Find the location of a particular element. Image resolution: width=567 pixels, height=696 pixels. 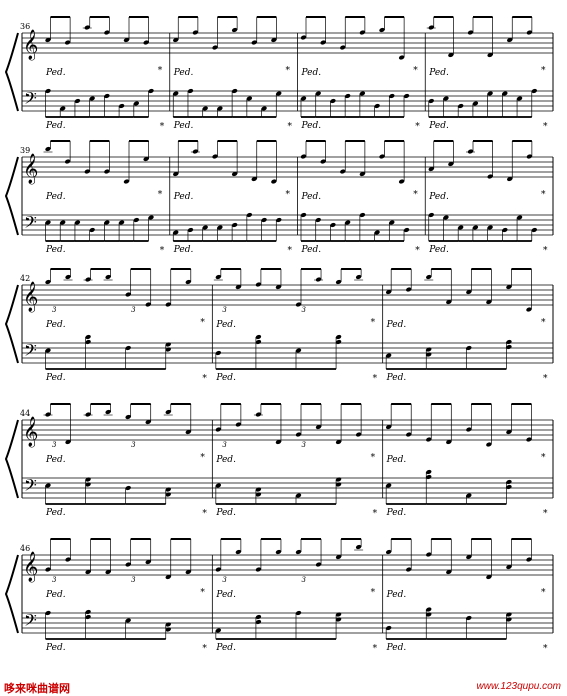

site-url: www.123qupu.com is located at coordinates (519, 686).